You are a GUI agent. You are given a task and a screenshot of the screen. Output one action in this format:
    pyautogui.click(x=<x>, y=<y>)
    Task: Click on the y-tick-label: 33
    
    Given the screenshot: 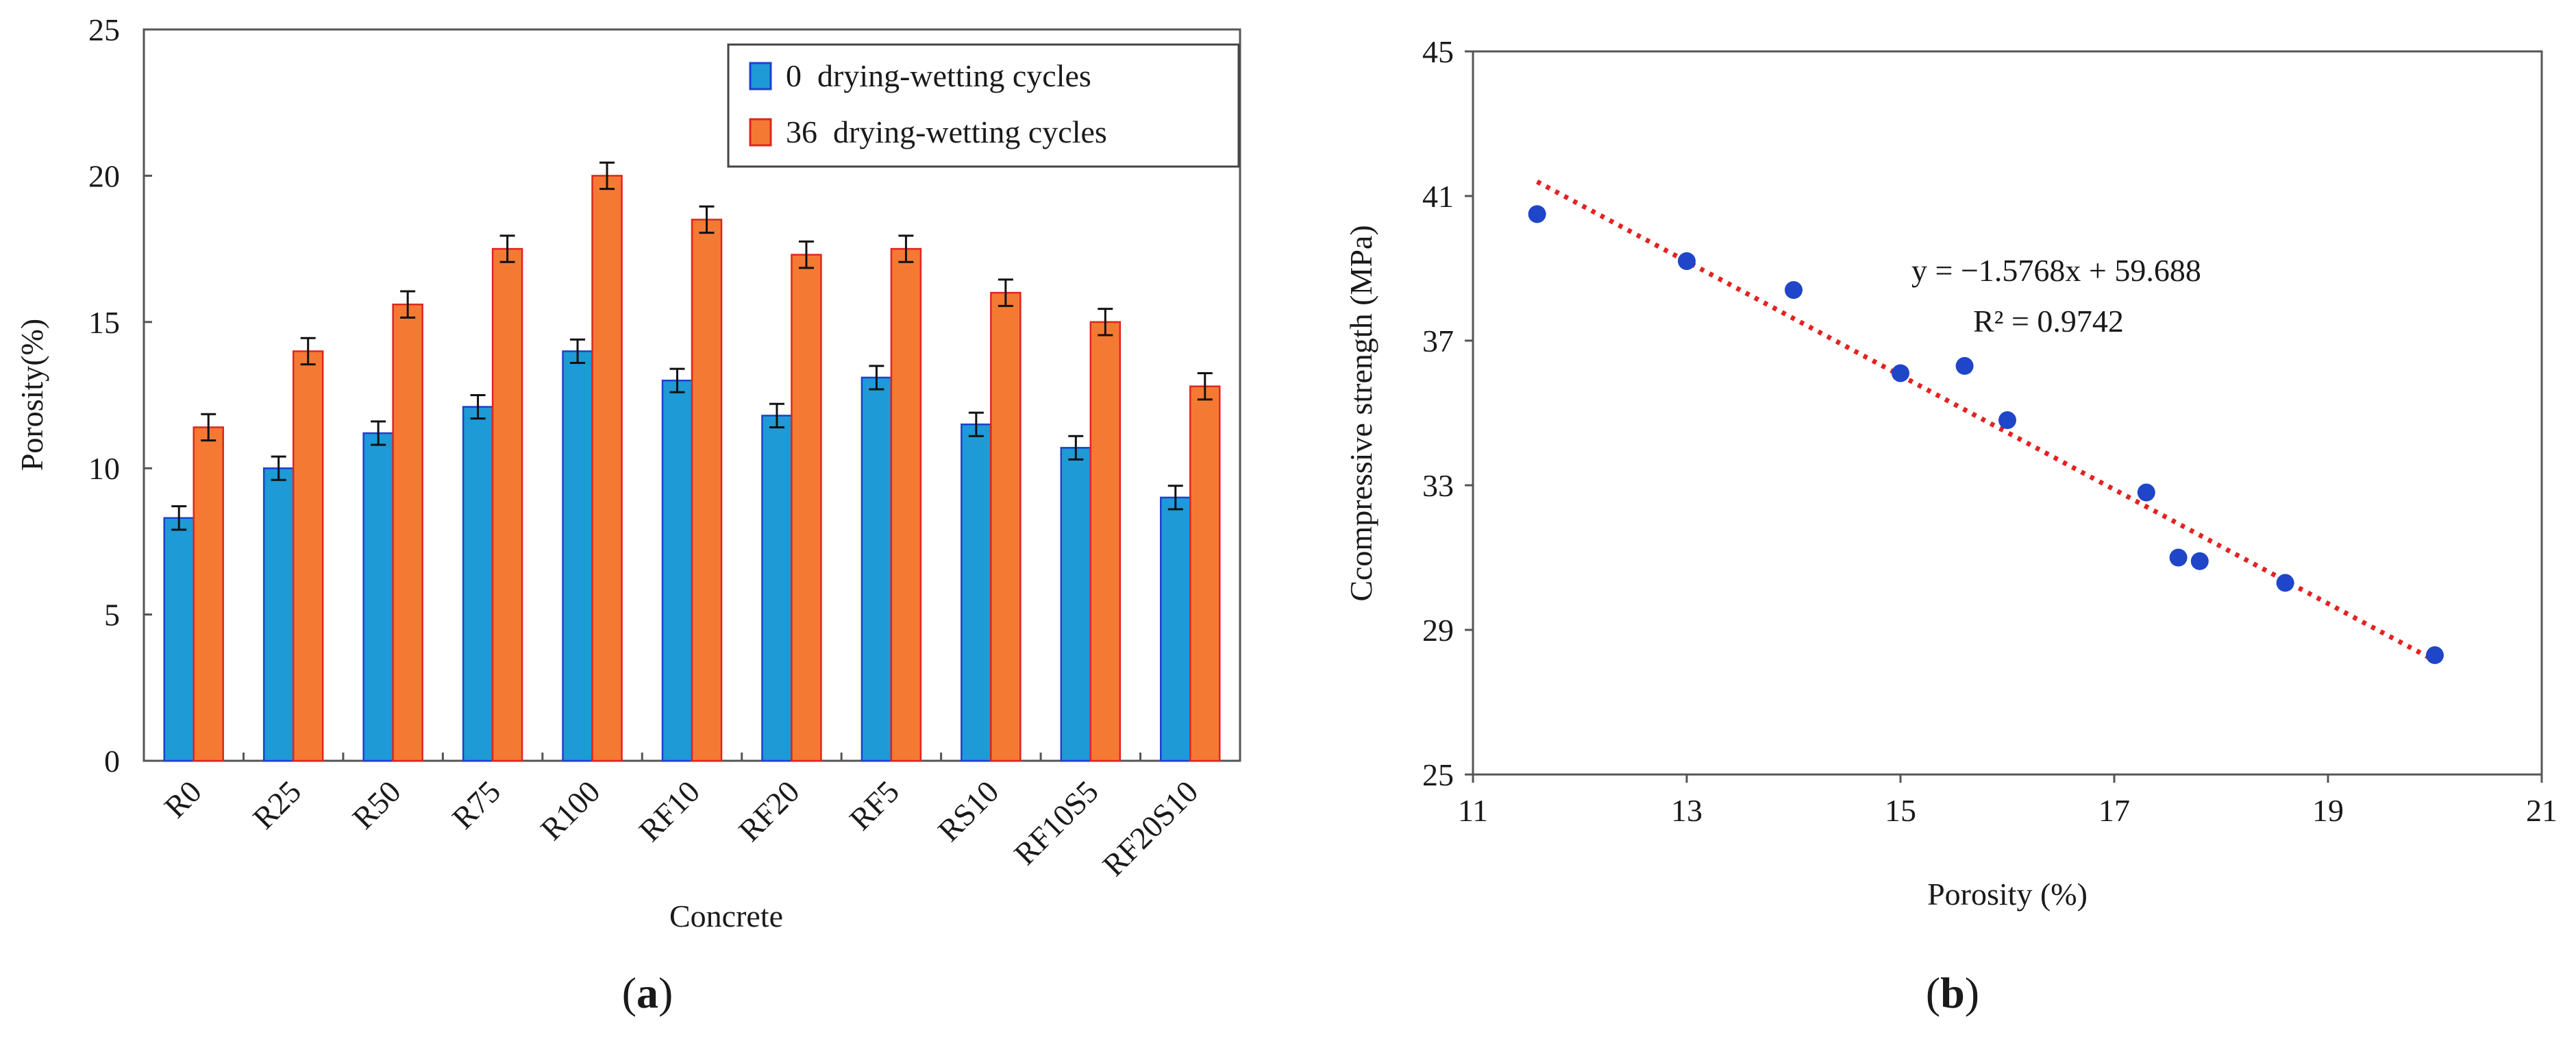 What is the action you would take?
    pyautogui.click(x=1438, y=486)
    